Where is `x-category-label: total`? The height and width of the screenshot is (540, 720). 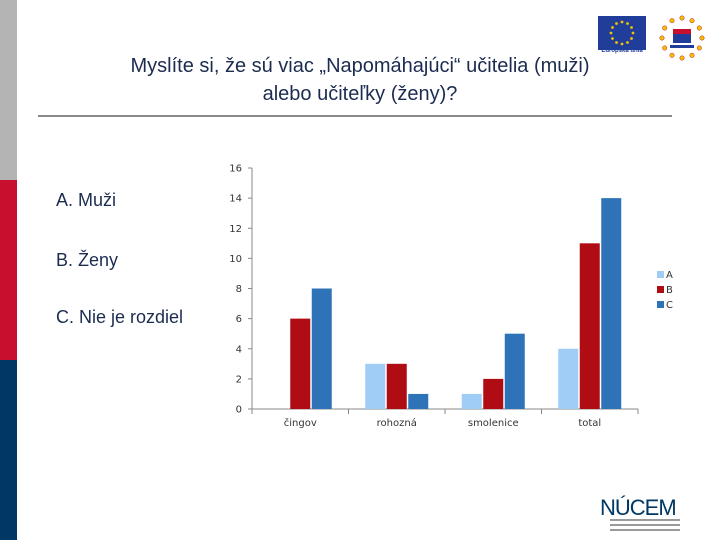
x-category-label: total is located at coordinates (589, 423).